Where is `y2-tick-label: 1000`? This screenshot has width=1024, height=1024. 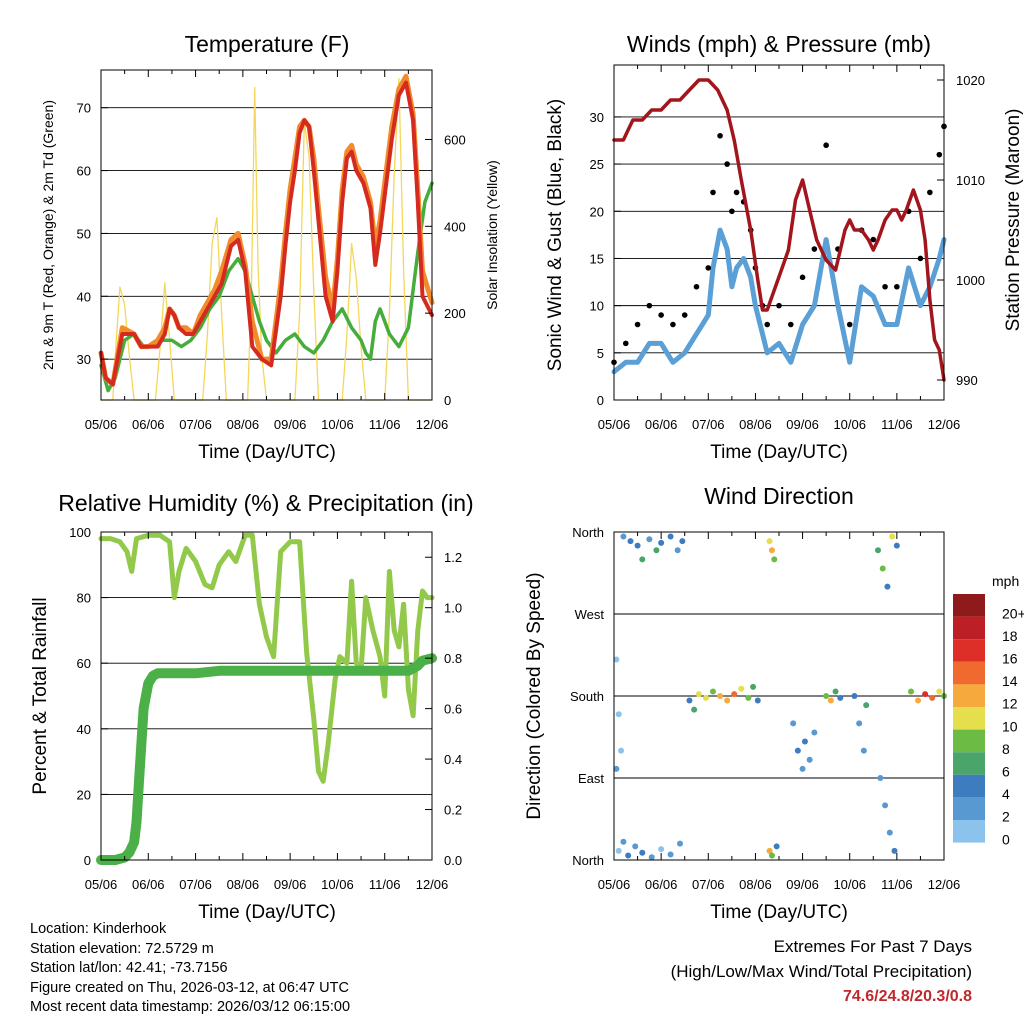 y2-tick-label: 1000 is located at coordinates (970, 280).